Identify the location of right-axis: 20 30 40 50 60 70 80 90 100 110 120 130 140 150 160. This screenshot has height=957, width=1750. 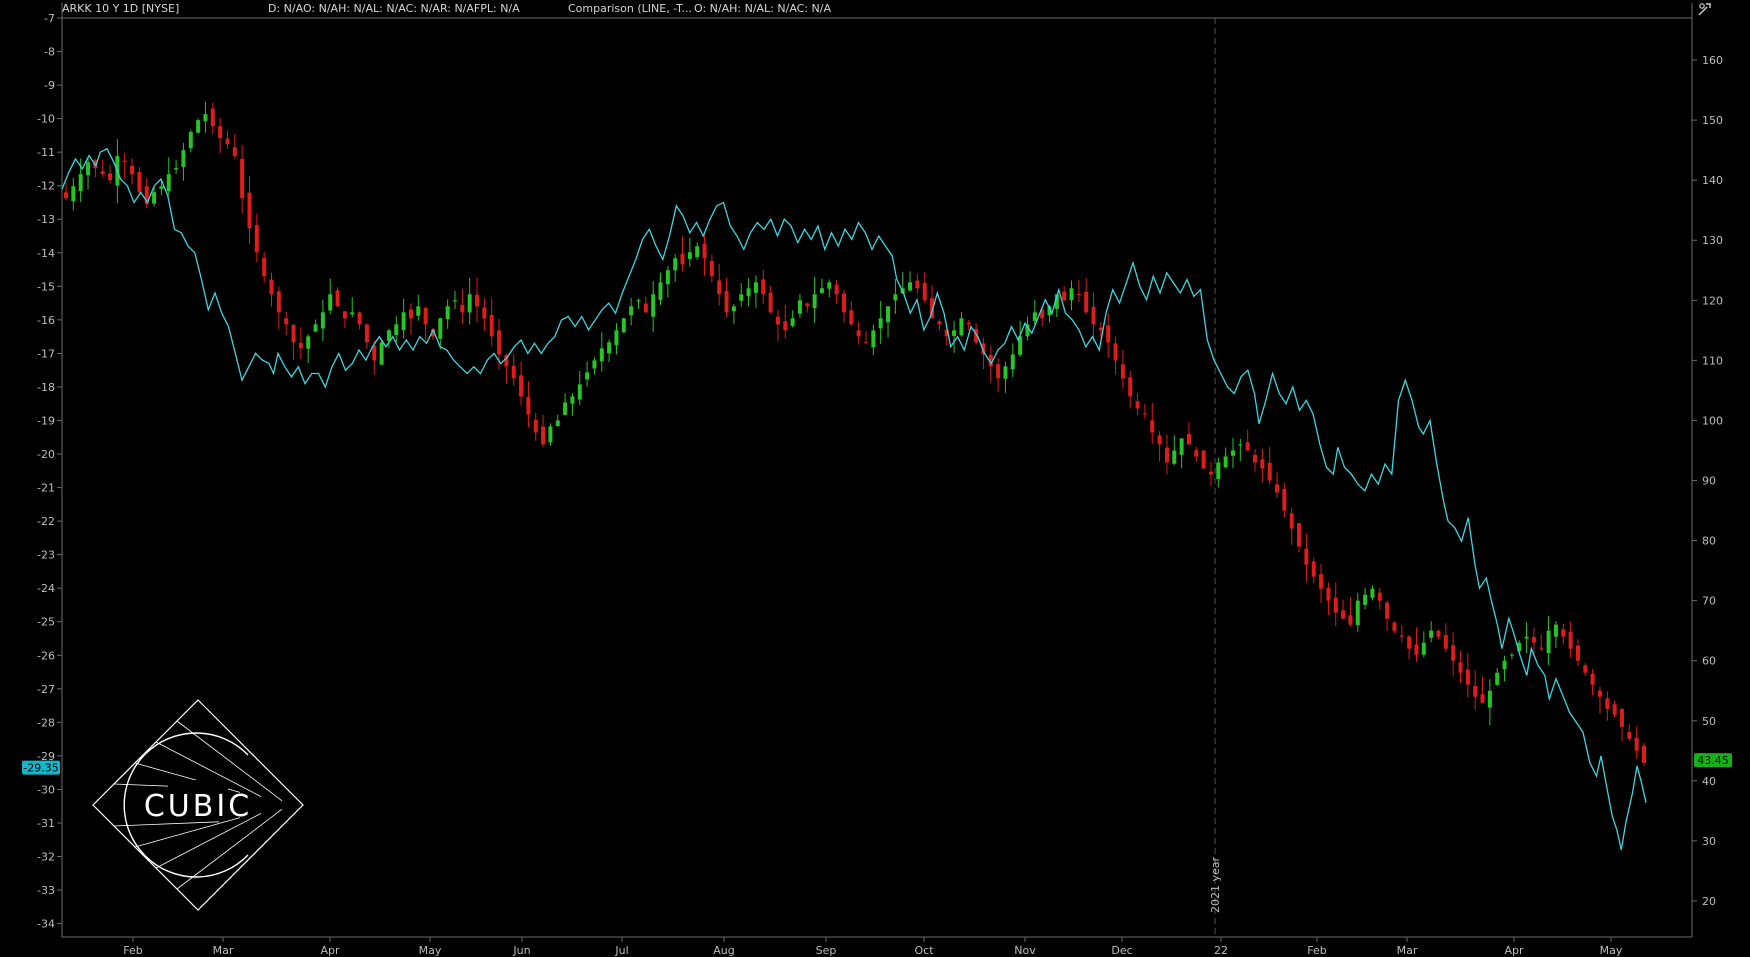
(1707, 481).